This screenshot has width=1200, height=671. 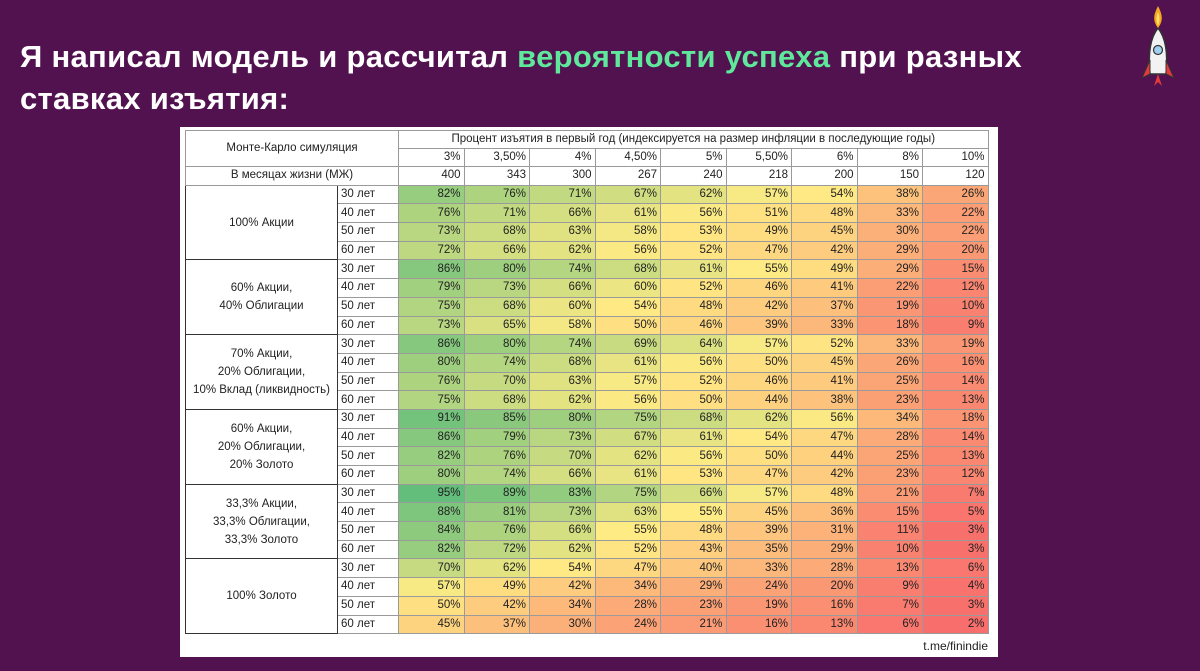 What do you see at coordinates (292, 176) in the screenshot?
I see `months-label: В месяцах жизни (МЖ)` at bounding box center [292, 176].